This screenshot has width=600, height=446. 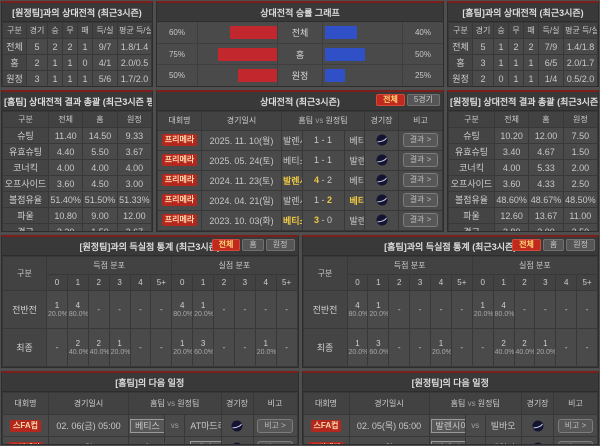 I want to click on goal-count-header: 2, so click(x=224, y=282).